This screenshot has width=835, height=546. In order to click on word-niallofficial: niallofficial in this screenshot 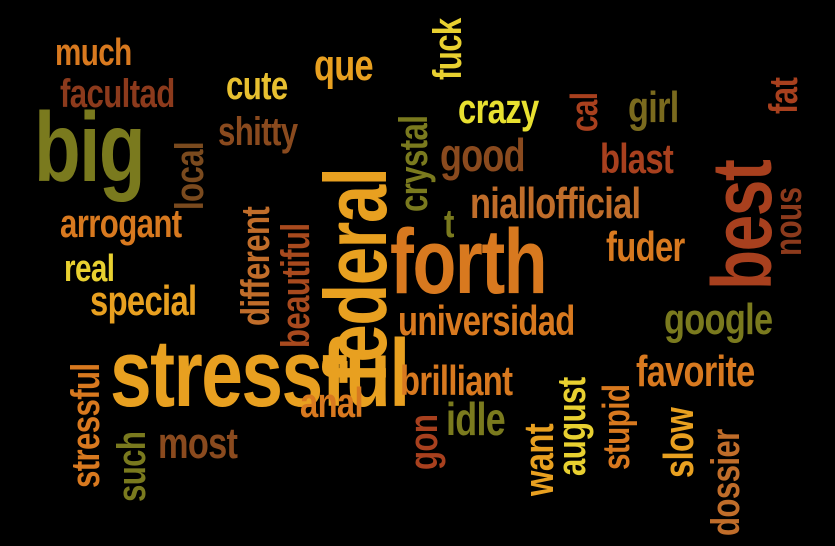, I will do `click(555, 203)`.